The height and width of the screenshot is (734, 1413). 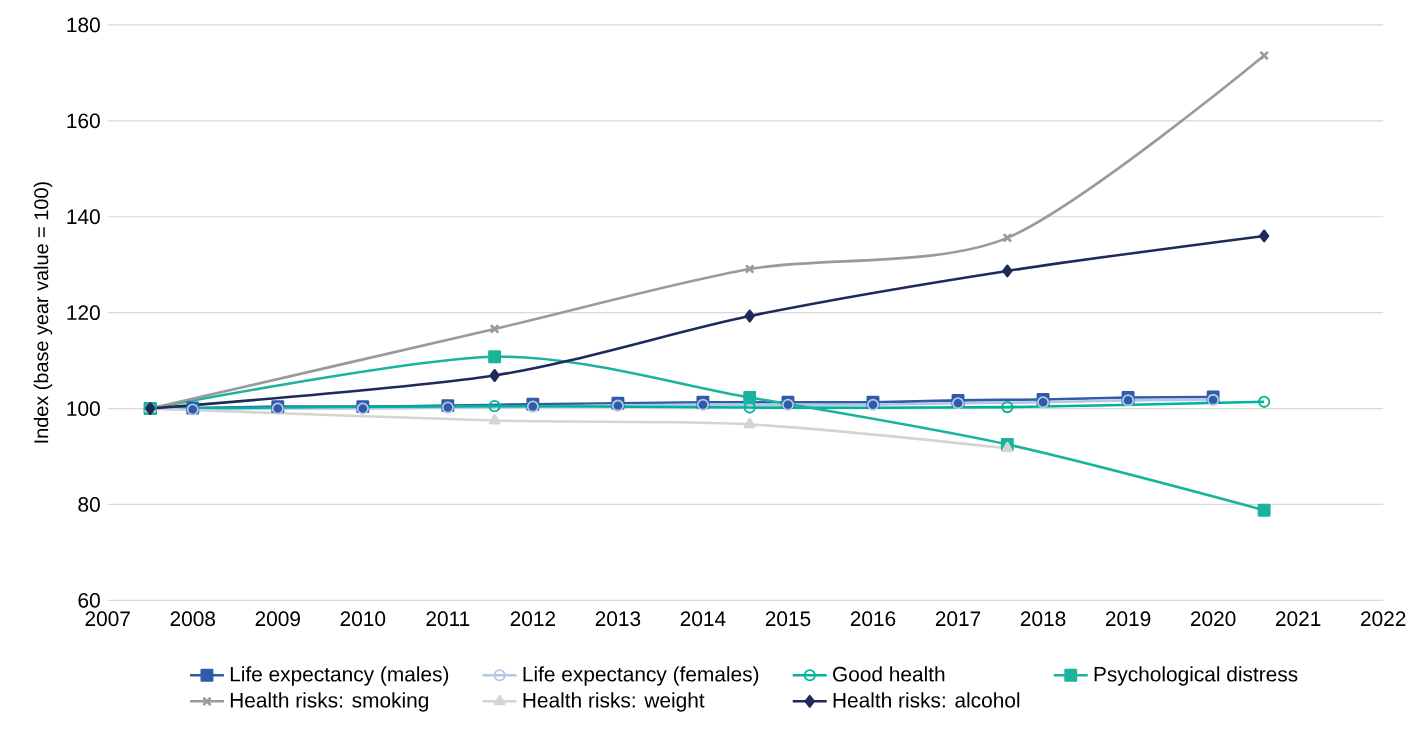 I want to click on x-tick-label: 2015, so click(x=788, y=619).